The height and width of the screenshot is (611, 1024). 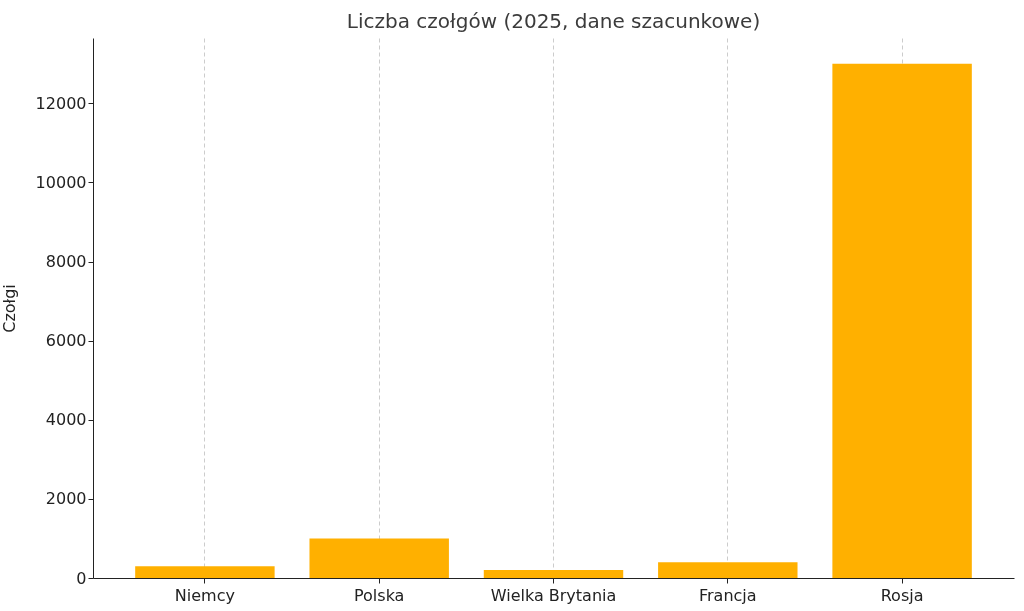 What do you see at coordinates (61, 103) in the screenshot?
I see `y-tick-label: 12000` at bounding box center [61, 103].